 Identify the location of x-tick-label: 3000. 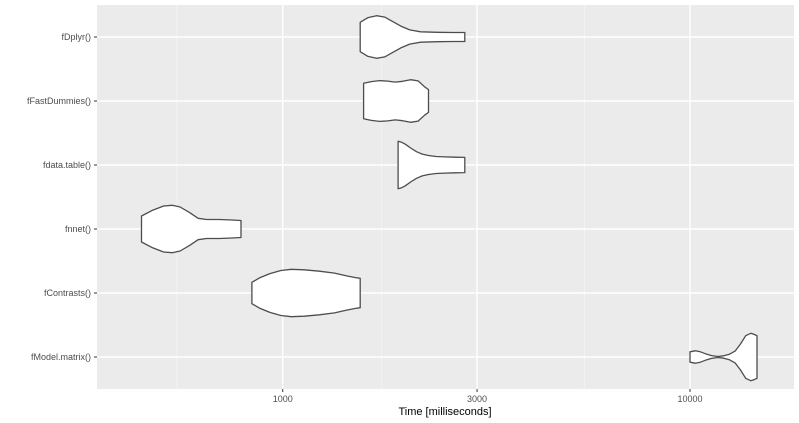
(477, 399).